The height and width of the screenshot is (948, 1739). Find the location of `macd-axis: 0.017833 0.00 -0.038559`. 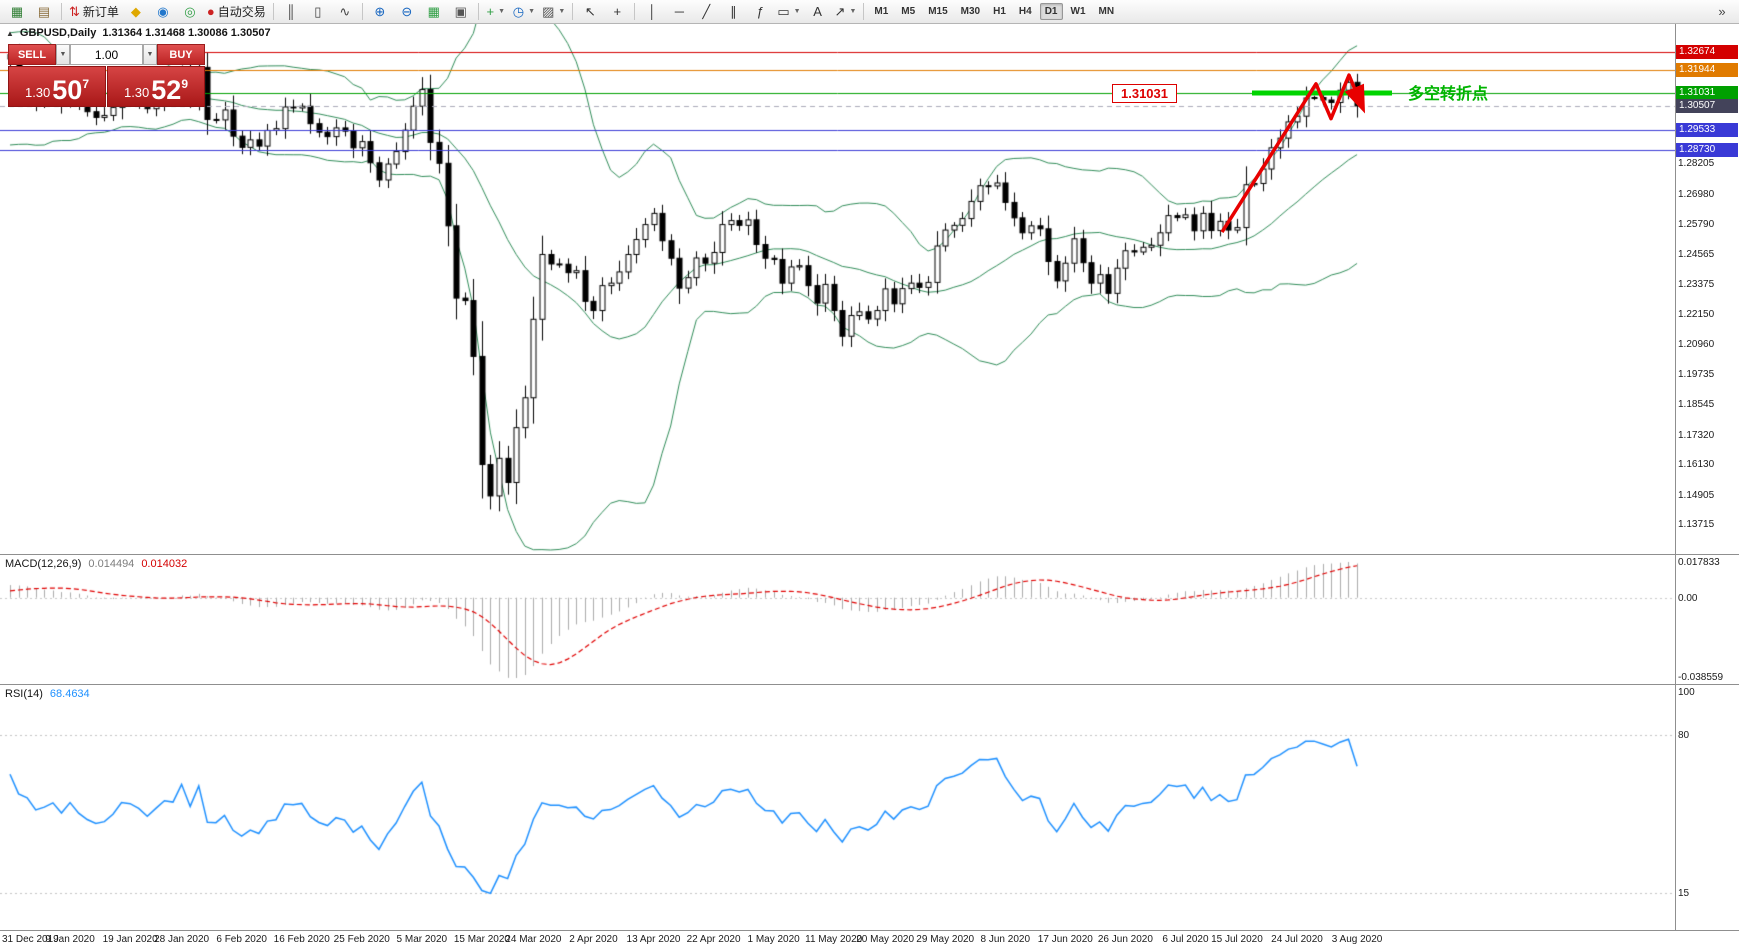

macd-axis: 0.017833 0.00 -0.038559 is located at coordinates (1707, 620).